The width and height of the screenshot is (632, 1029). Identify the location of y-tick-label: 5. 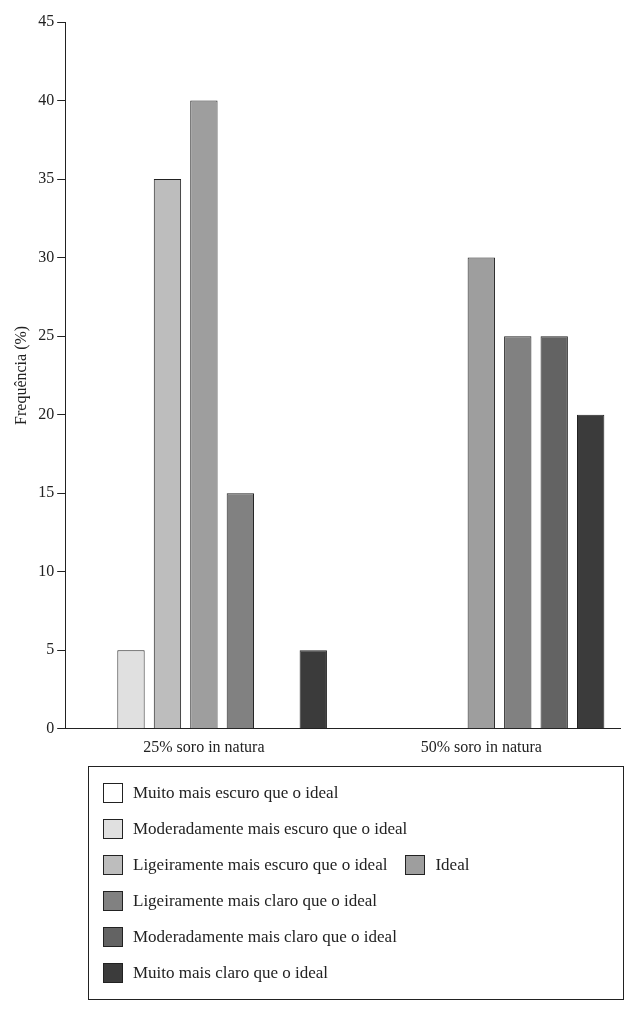
(50, 649).